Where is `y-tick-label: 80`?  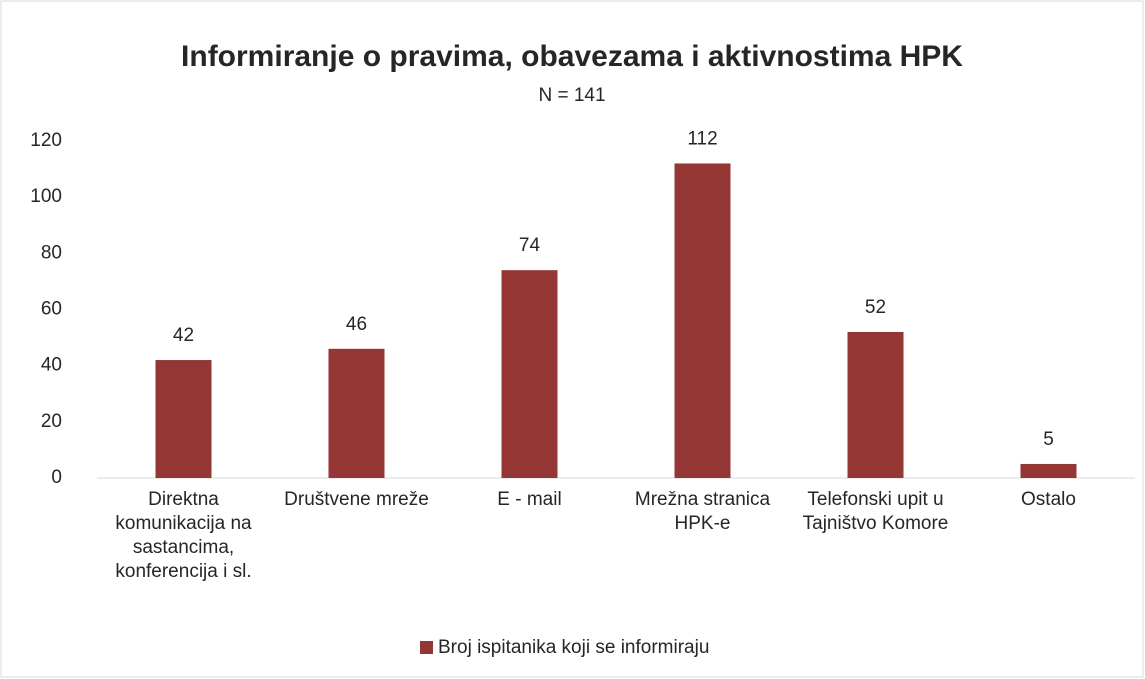 y-tick-label: 80 is located at coordinates (51, 252).